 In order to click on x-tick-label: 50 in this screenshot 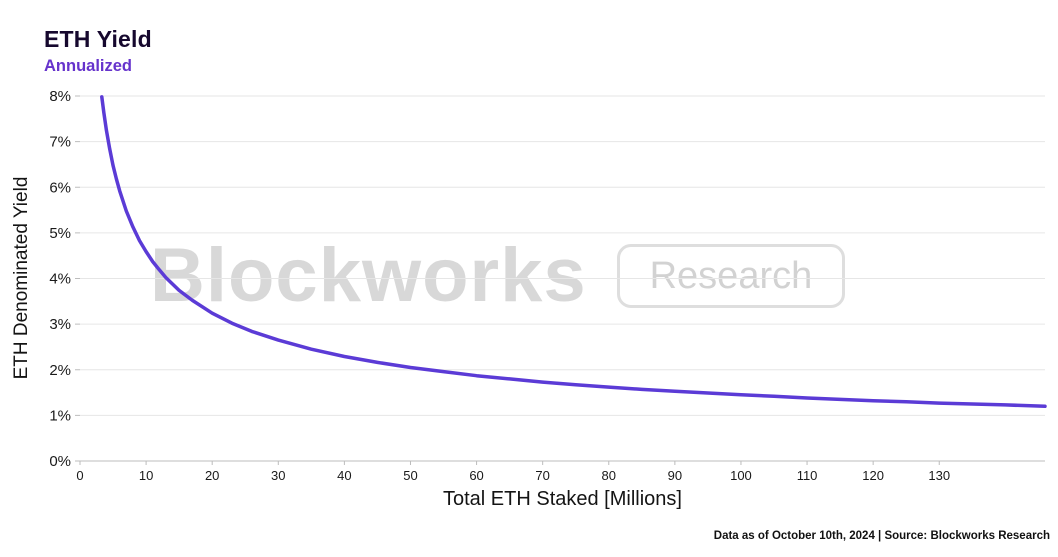, I will do `click(410, 475)`.